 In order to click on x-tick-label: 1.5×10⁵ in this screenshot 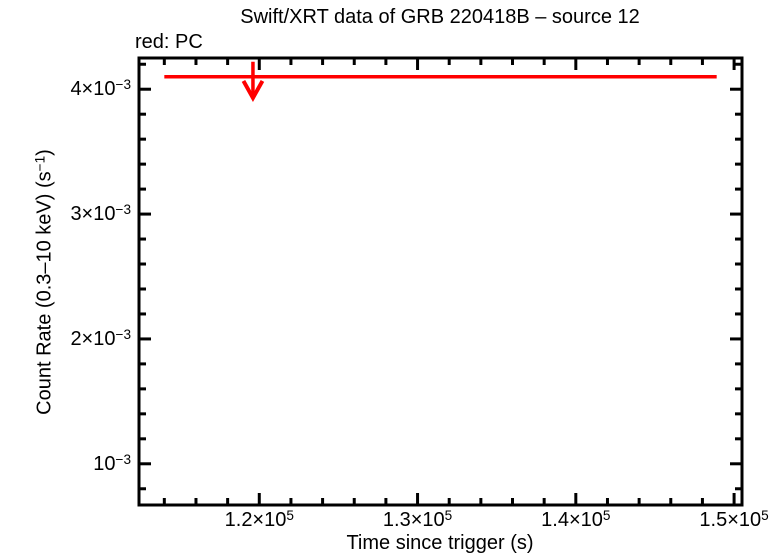, I will do `click(734, 519)`.